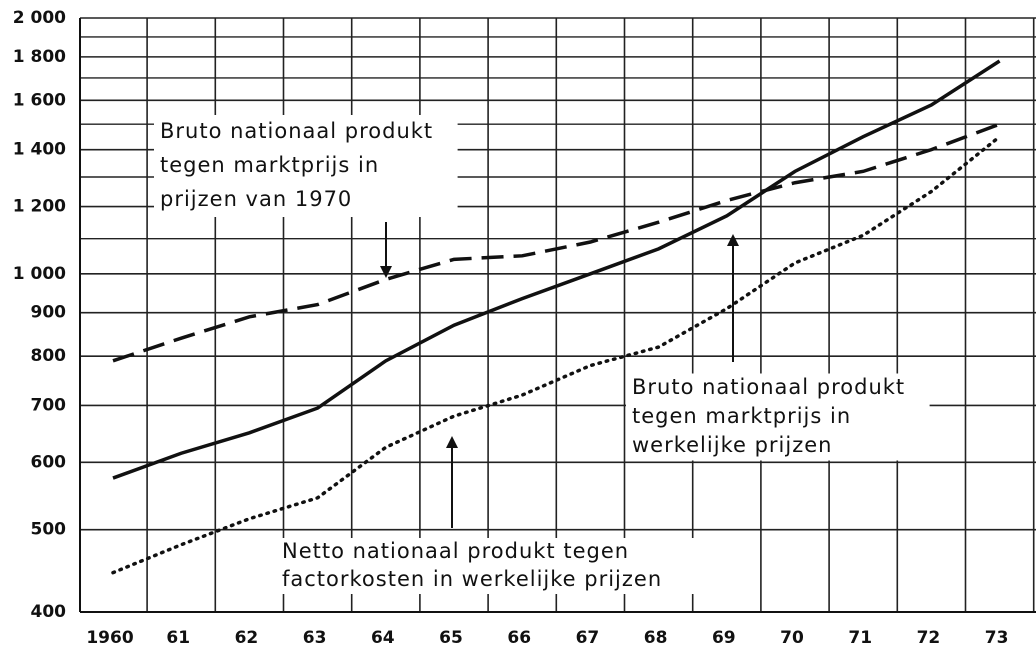 This screenshot has width=1036, height=657. What do you see at coordinates (49, 313) in the screenshot?
I see `y-tick-label: 900` at bounding box center [49, 313].